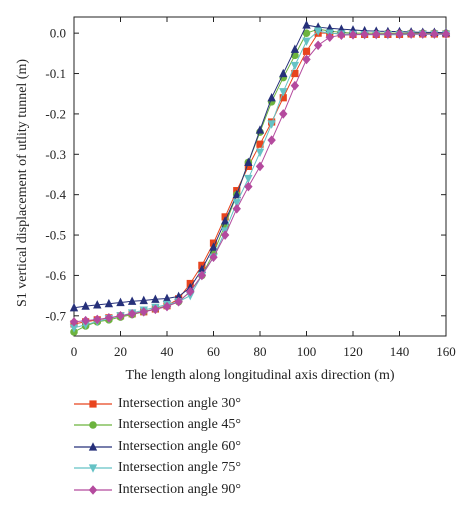 Image resolution: width=474 pixels, height=512 pixels. I want to click on y-tick-label: -0.1, so click(55, 73).